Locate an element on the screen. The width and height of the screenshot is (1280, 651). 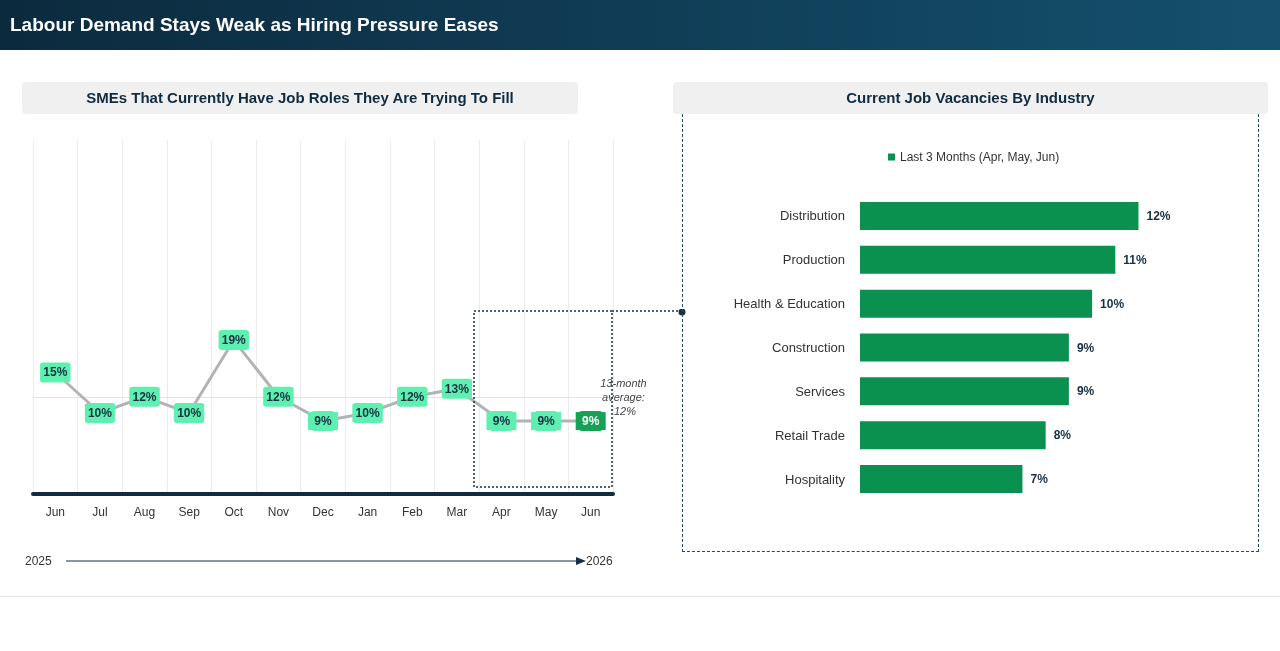
y-tick-label: Health & Education is located at coordinates (789, 304).